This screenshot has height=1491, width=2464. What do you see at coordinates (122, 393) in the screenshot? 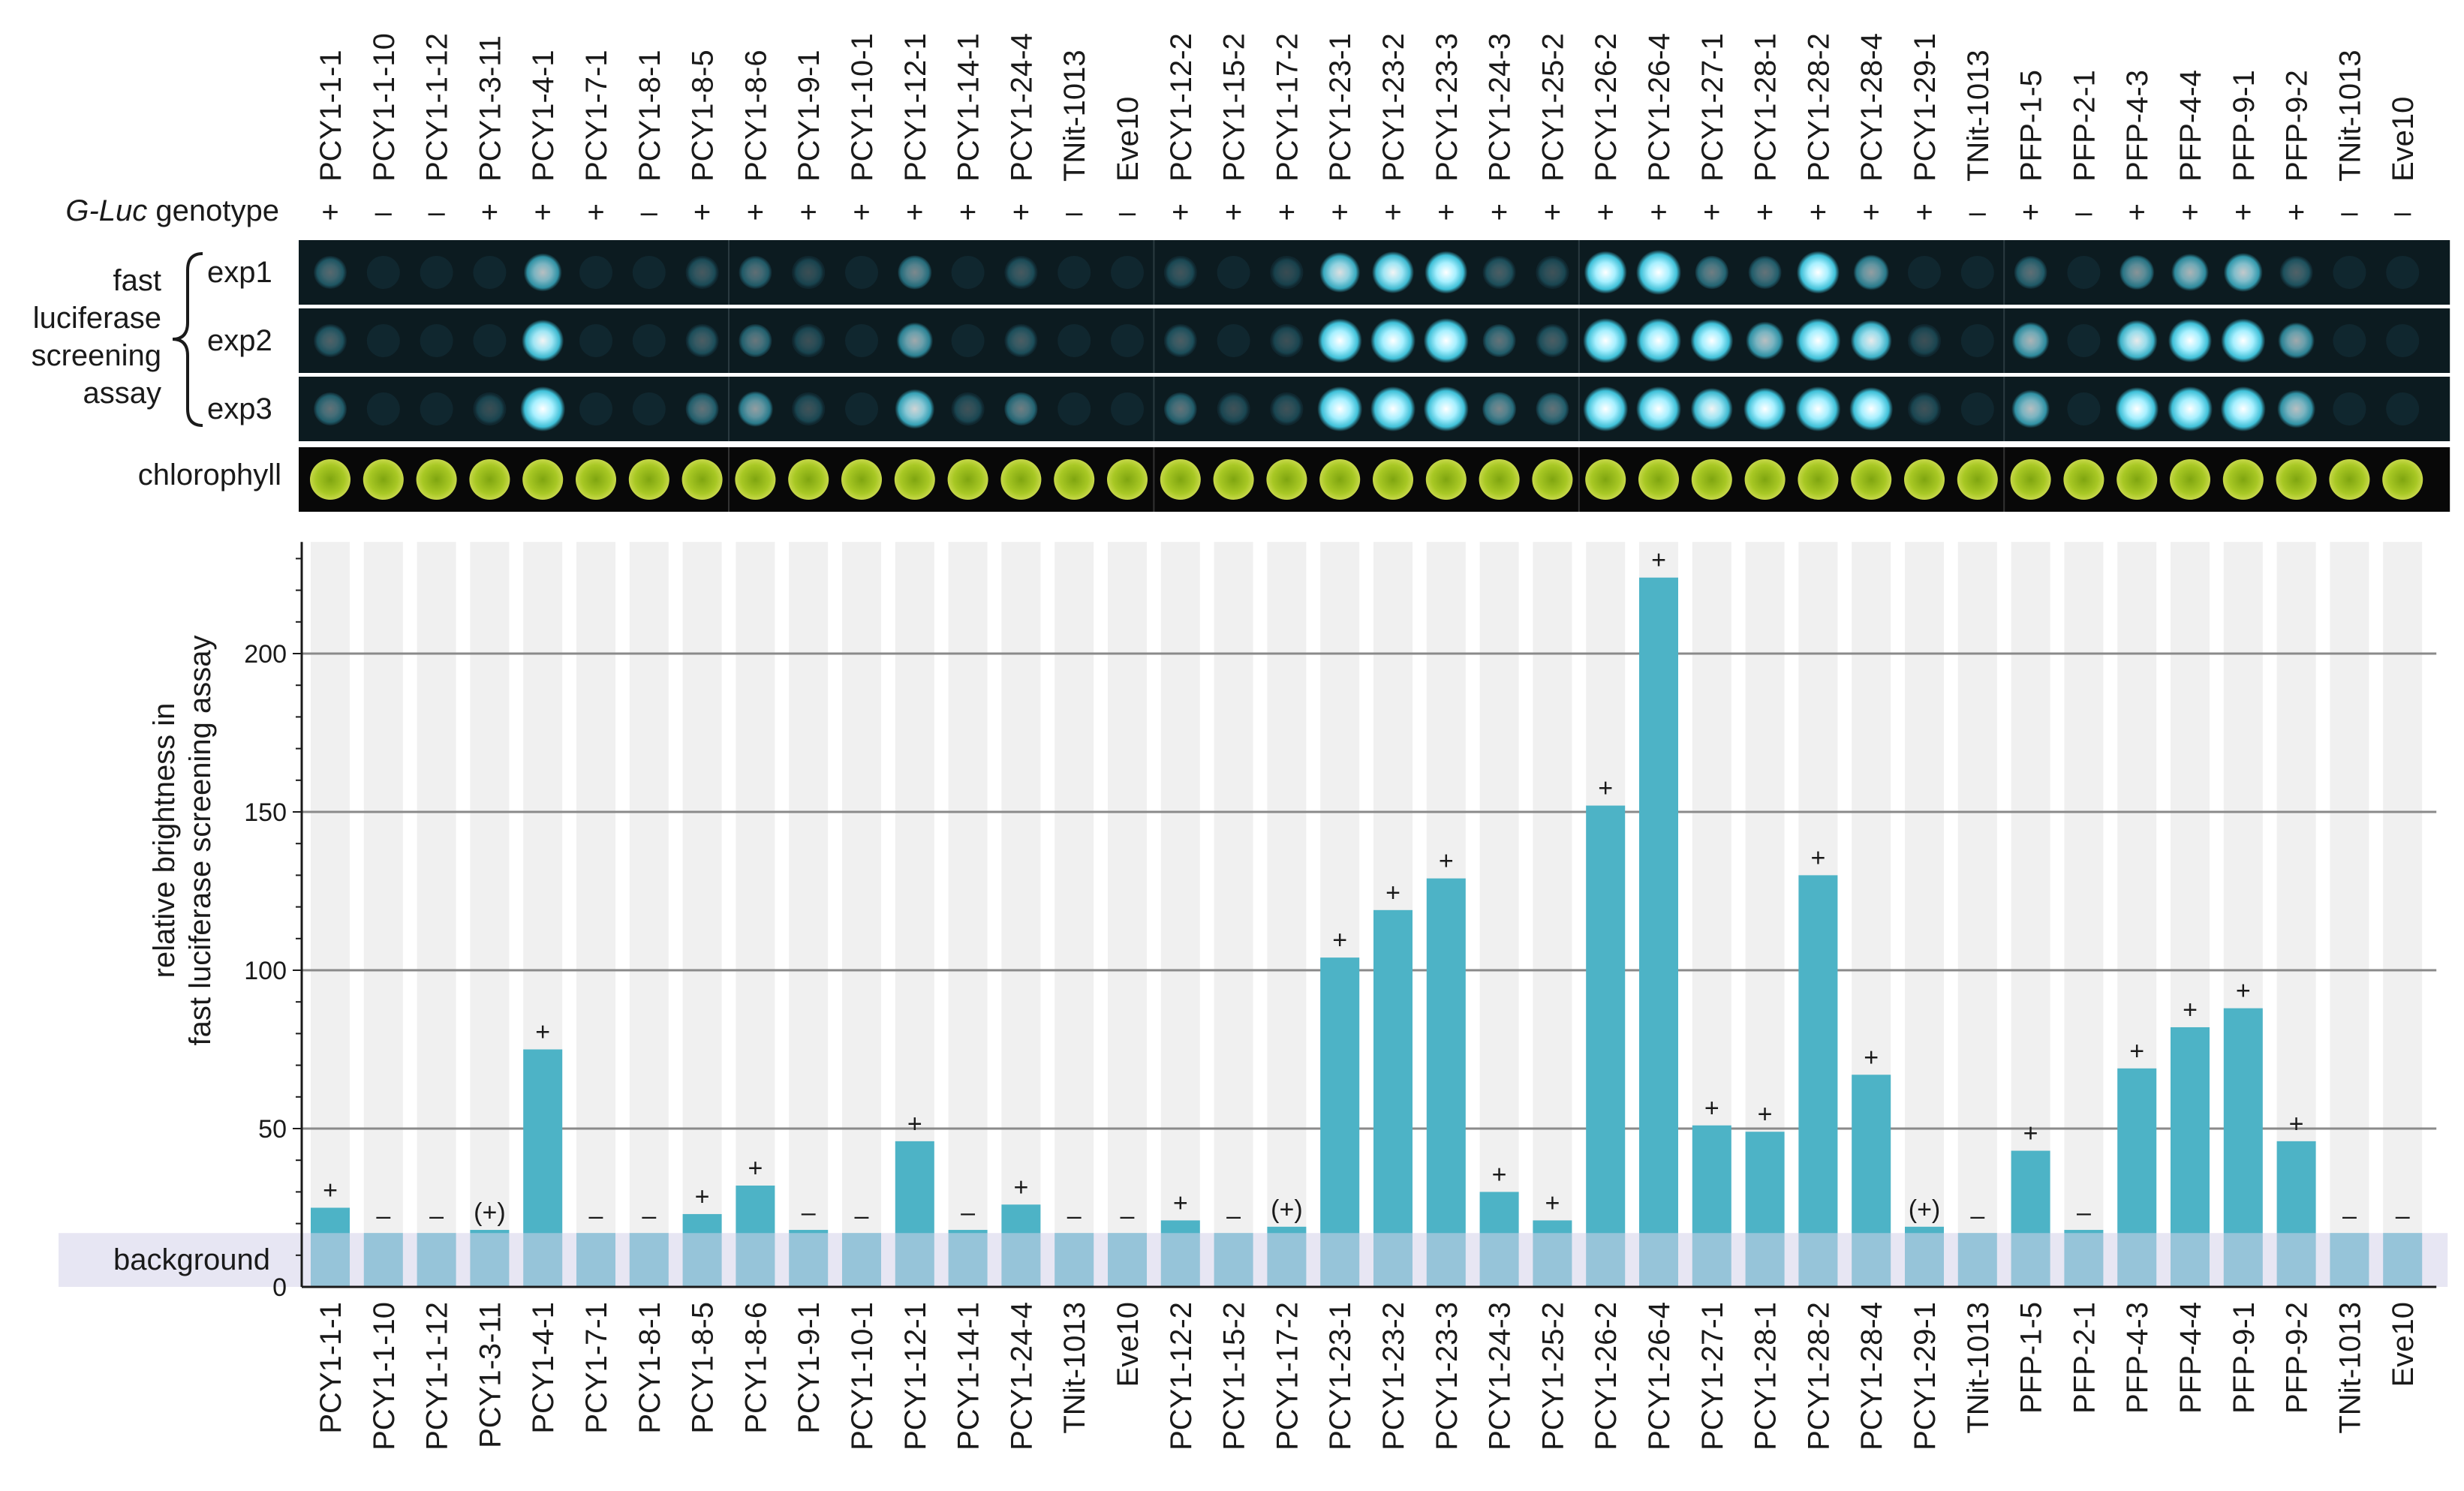
I see `assay-label-line-4: assay` at bounding box center [122, 393].